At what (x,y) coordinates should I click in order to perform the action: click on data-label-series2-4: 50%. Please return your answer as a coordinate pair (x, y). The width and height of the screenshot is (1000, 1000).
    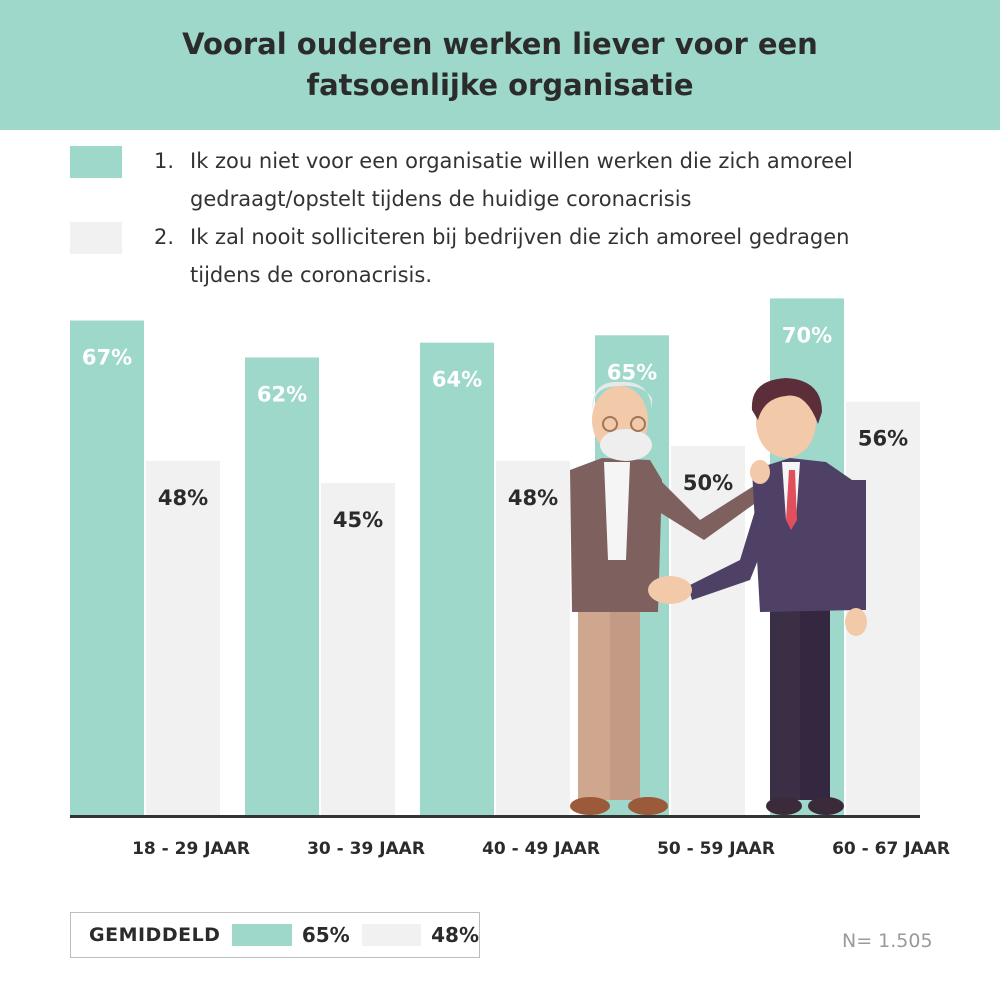
    Looking at the image, I should click on (708, 483).